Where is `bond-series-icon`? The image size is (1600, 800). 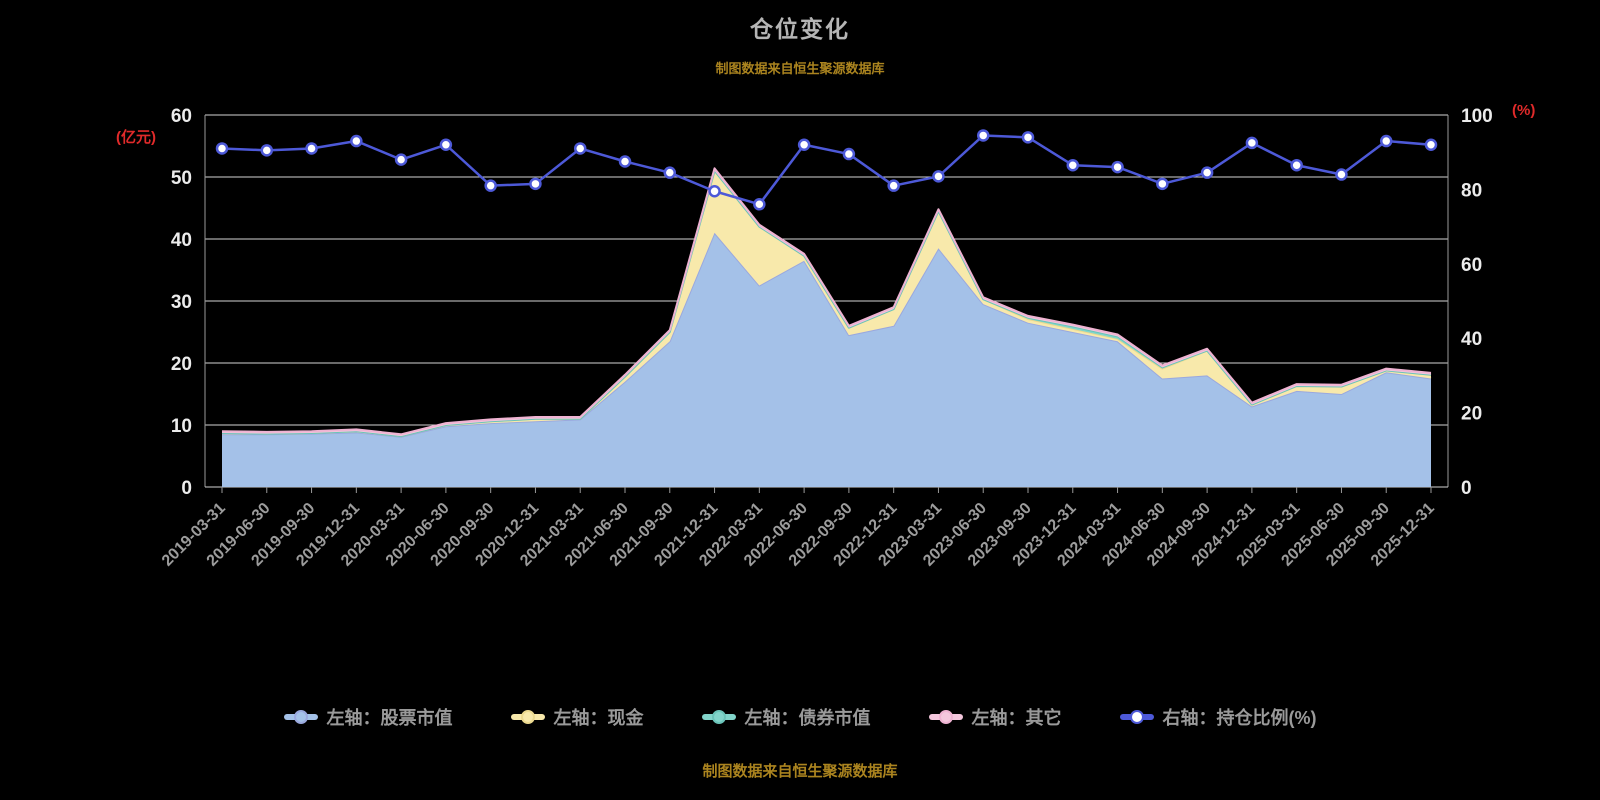
bond-series-icon is located at coordinates (718, 717).